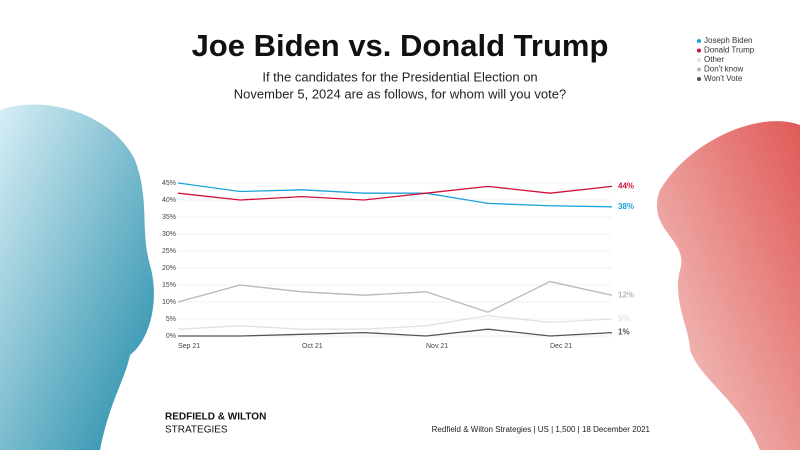 This screenshot has width=800, height=450. Describe the element at coordinates (724, 69) in the screenshot. I see `legend-label: Don't know` at that location.